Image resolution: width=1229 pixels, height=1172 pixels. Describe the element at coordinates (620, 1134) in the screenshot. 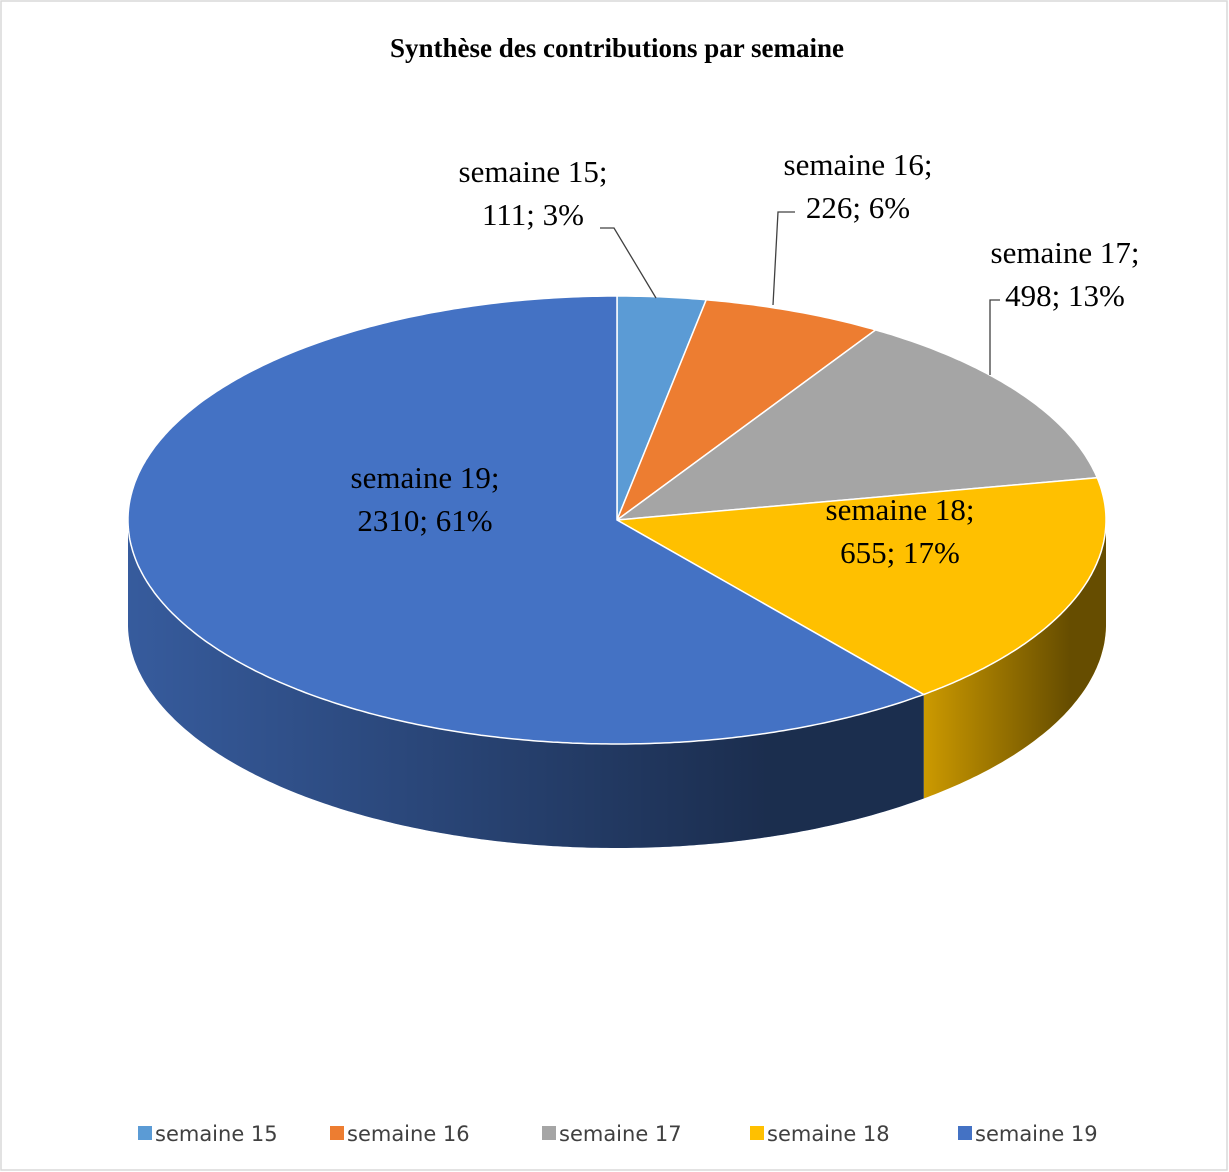

I see `legend-label: semaine 17` at that location.